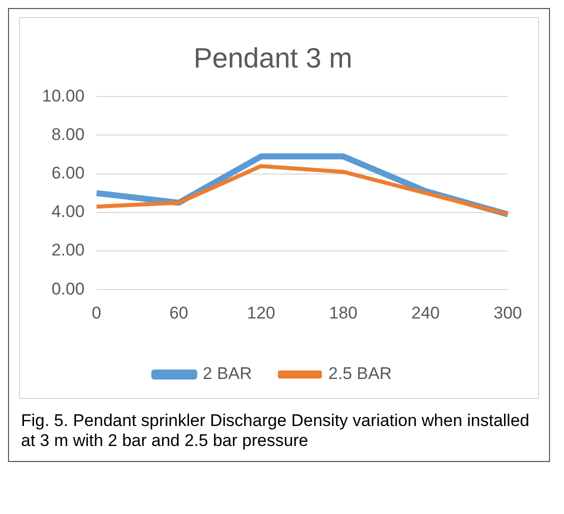 The image size is (564, 514). Describe the element at coordinates (343, 312) in the screenshot. I see `x-tick-label: 180` at that location.